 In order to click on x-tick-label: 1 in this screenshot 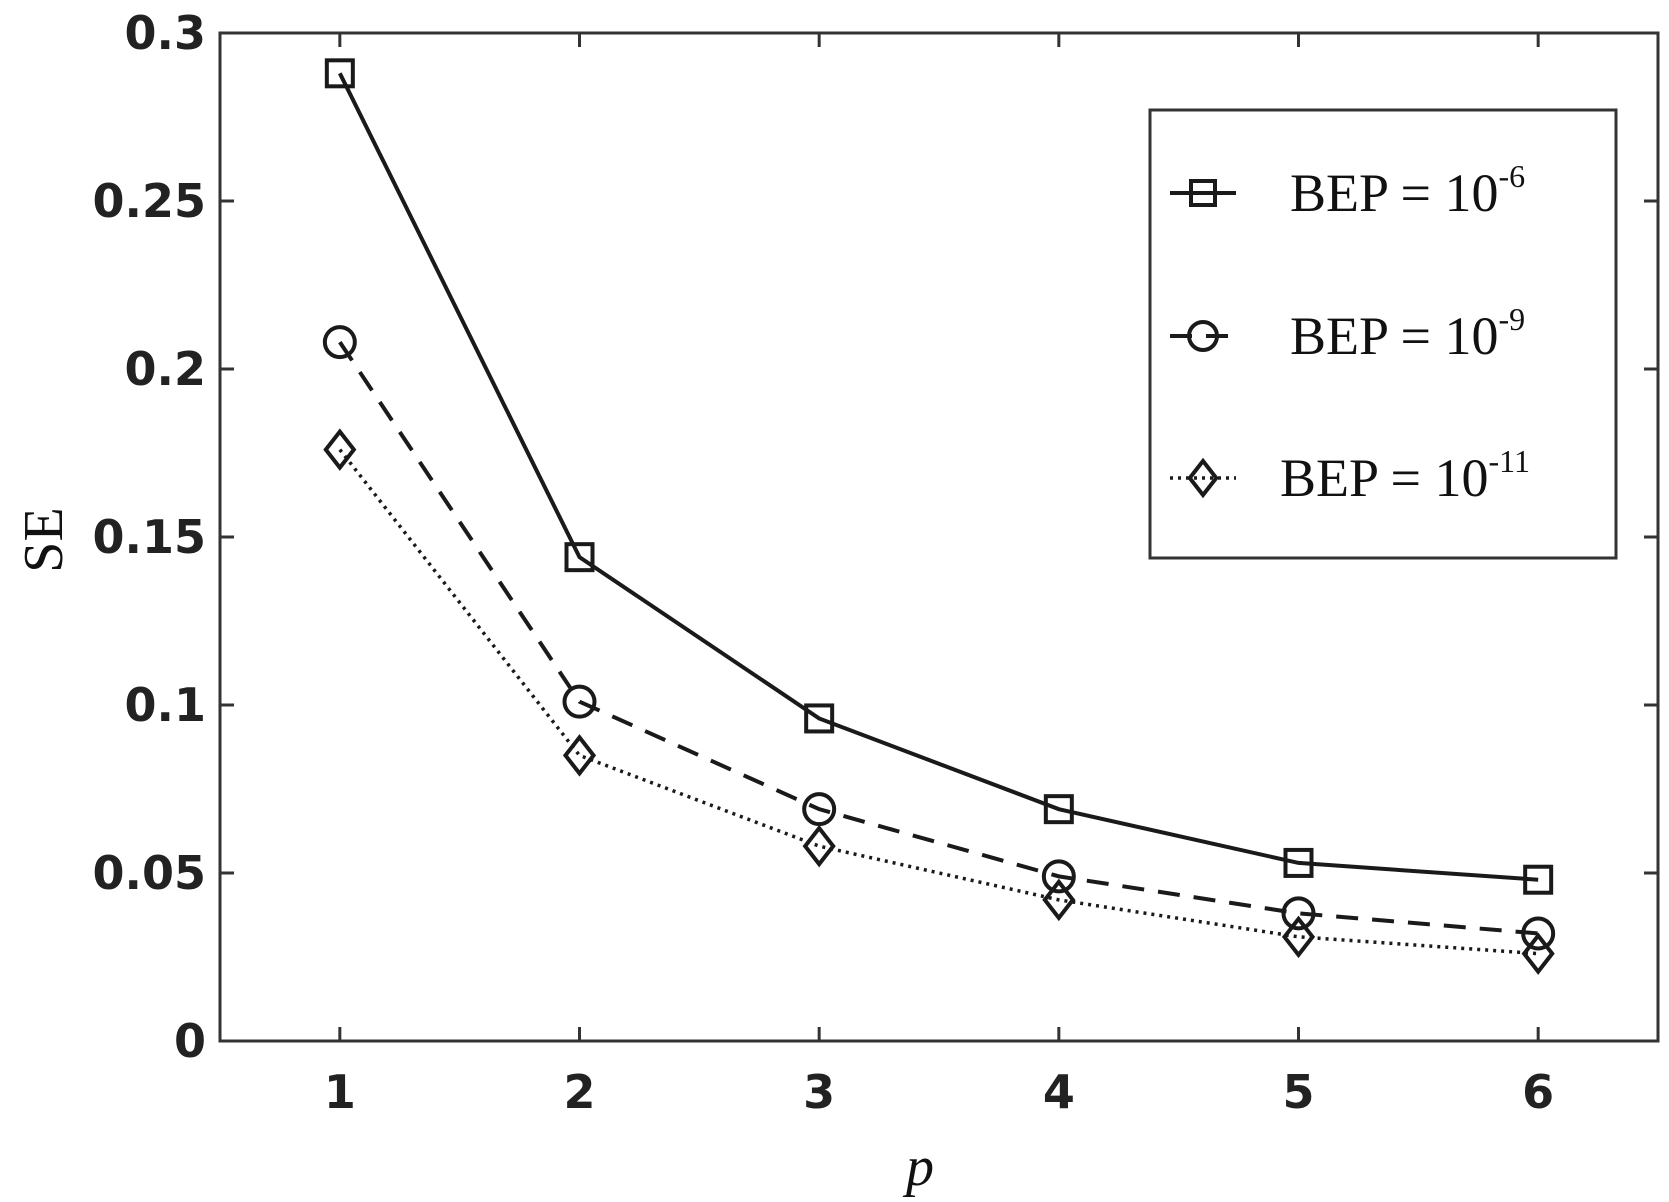, I will do `click(340, 1092)`.